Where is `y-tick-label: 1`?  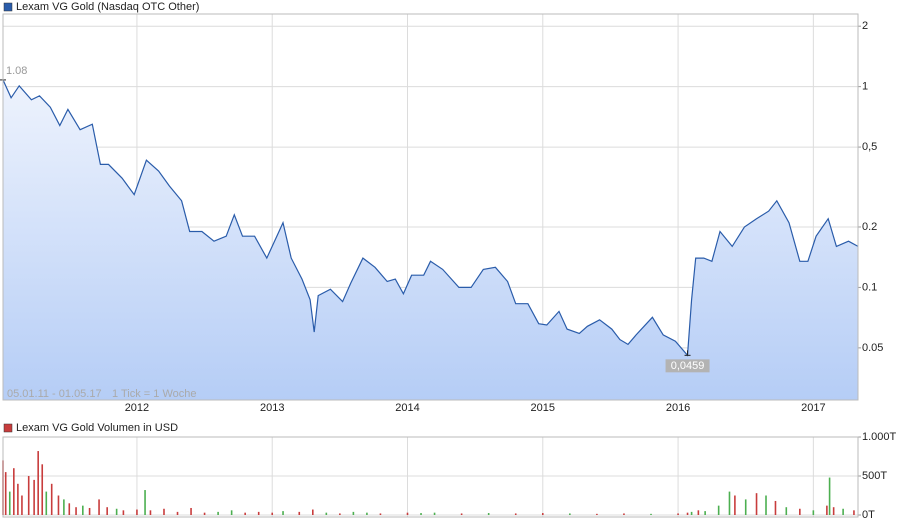
y-tick-label: 1 is located at coordinates (865, 87).